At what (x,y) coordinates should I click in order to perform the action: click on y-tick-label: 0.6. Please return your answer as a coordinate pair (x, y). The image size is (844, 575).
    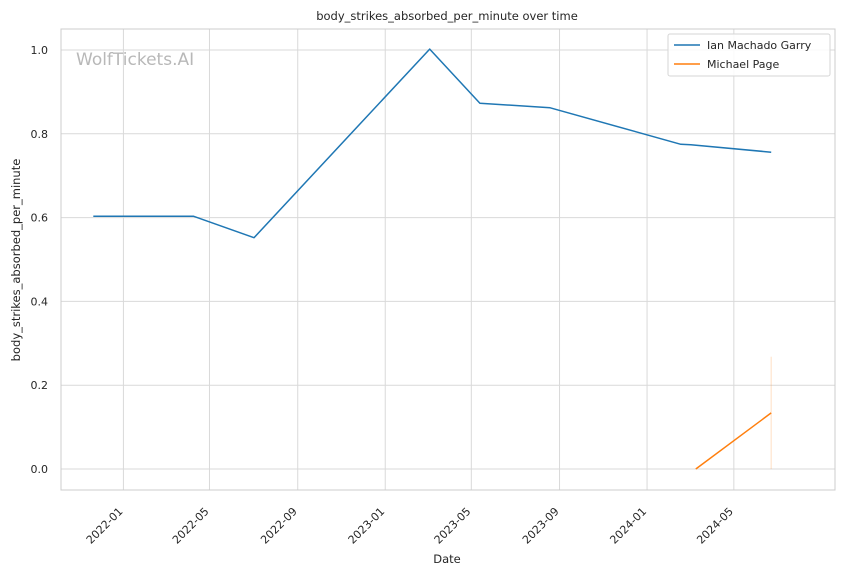
    Looking at the image, I should click on (40, 218).